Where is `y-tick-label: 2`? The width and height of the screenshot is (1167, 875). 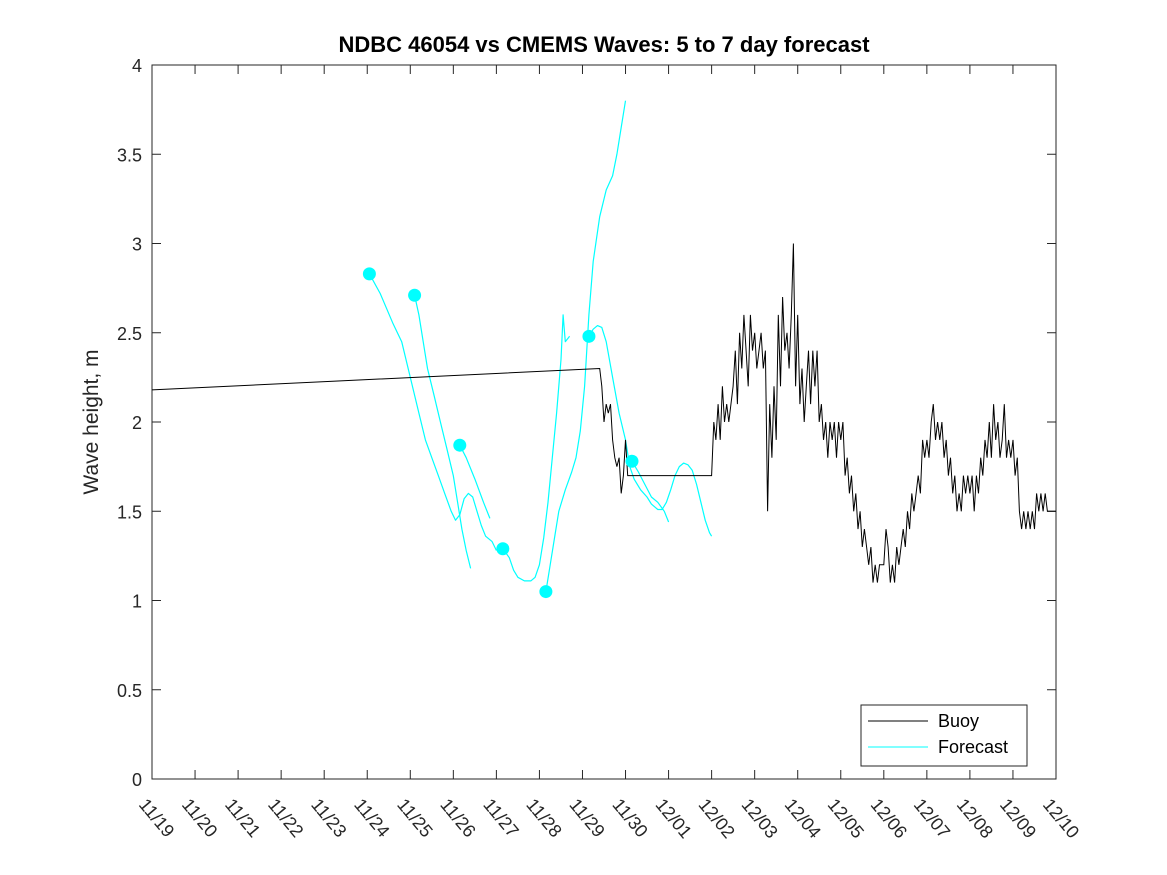
y-tick-label: 2 is located at coordinates (137, 423).